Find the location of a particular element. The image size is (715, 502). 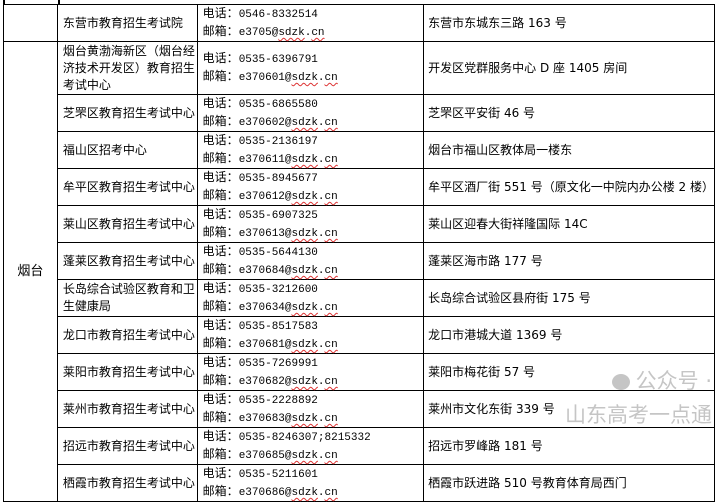

watermark-text: 公众号 · 山东高考一点通 is located at coordinates (638, 398).